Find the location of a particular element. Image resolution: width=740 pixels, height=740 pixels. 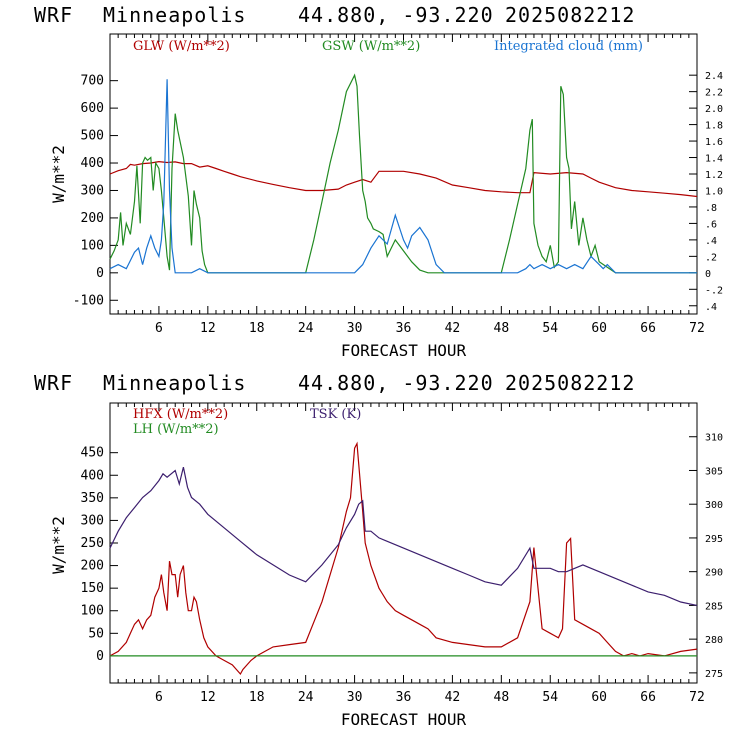

y2-tick-label: 275 is located at coordinates (714, 674).